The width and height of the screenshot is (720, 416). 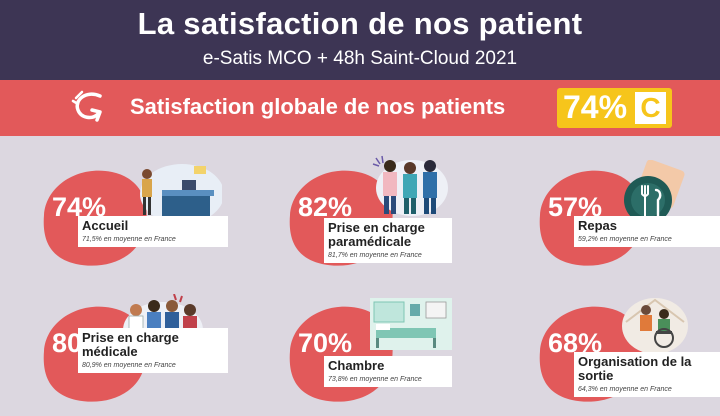 I want to click on card-national-average: 80,9% en moyenne en France, so click(x=129, y=365).